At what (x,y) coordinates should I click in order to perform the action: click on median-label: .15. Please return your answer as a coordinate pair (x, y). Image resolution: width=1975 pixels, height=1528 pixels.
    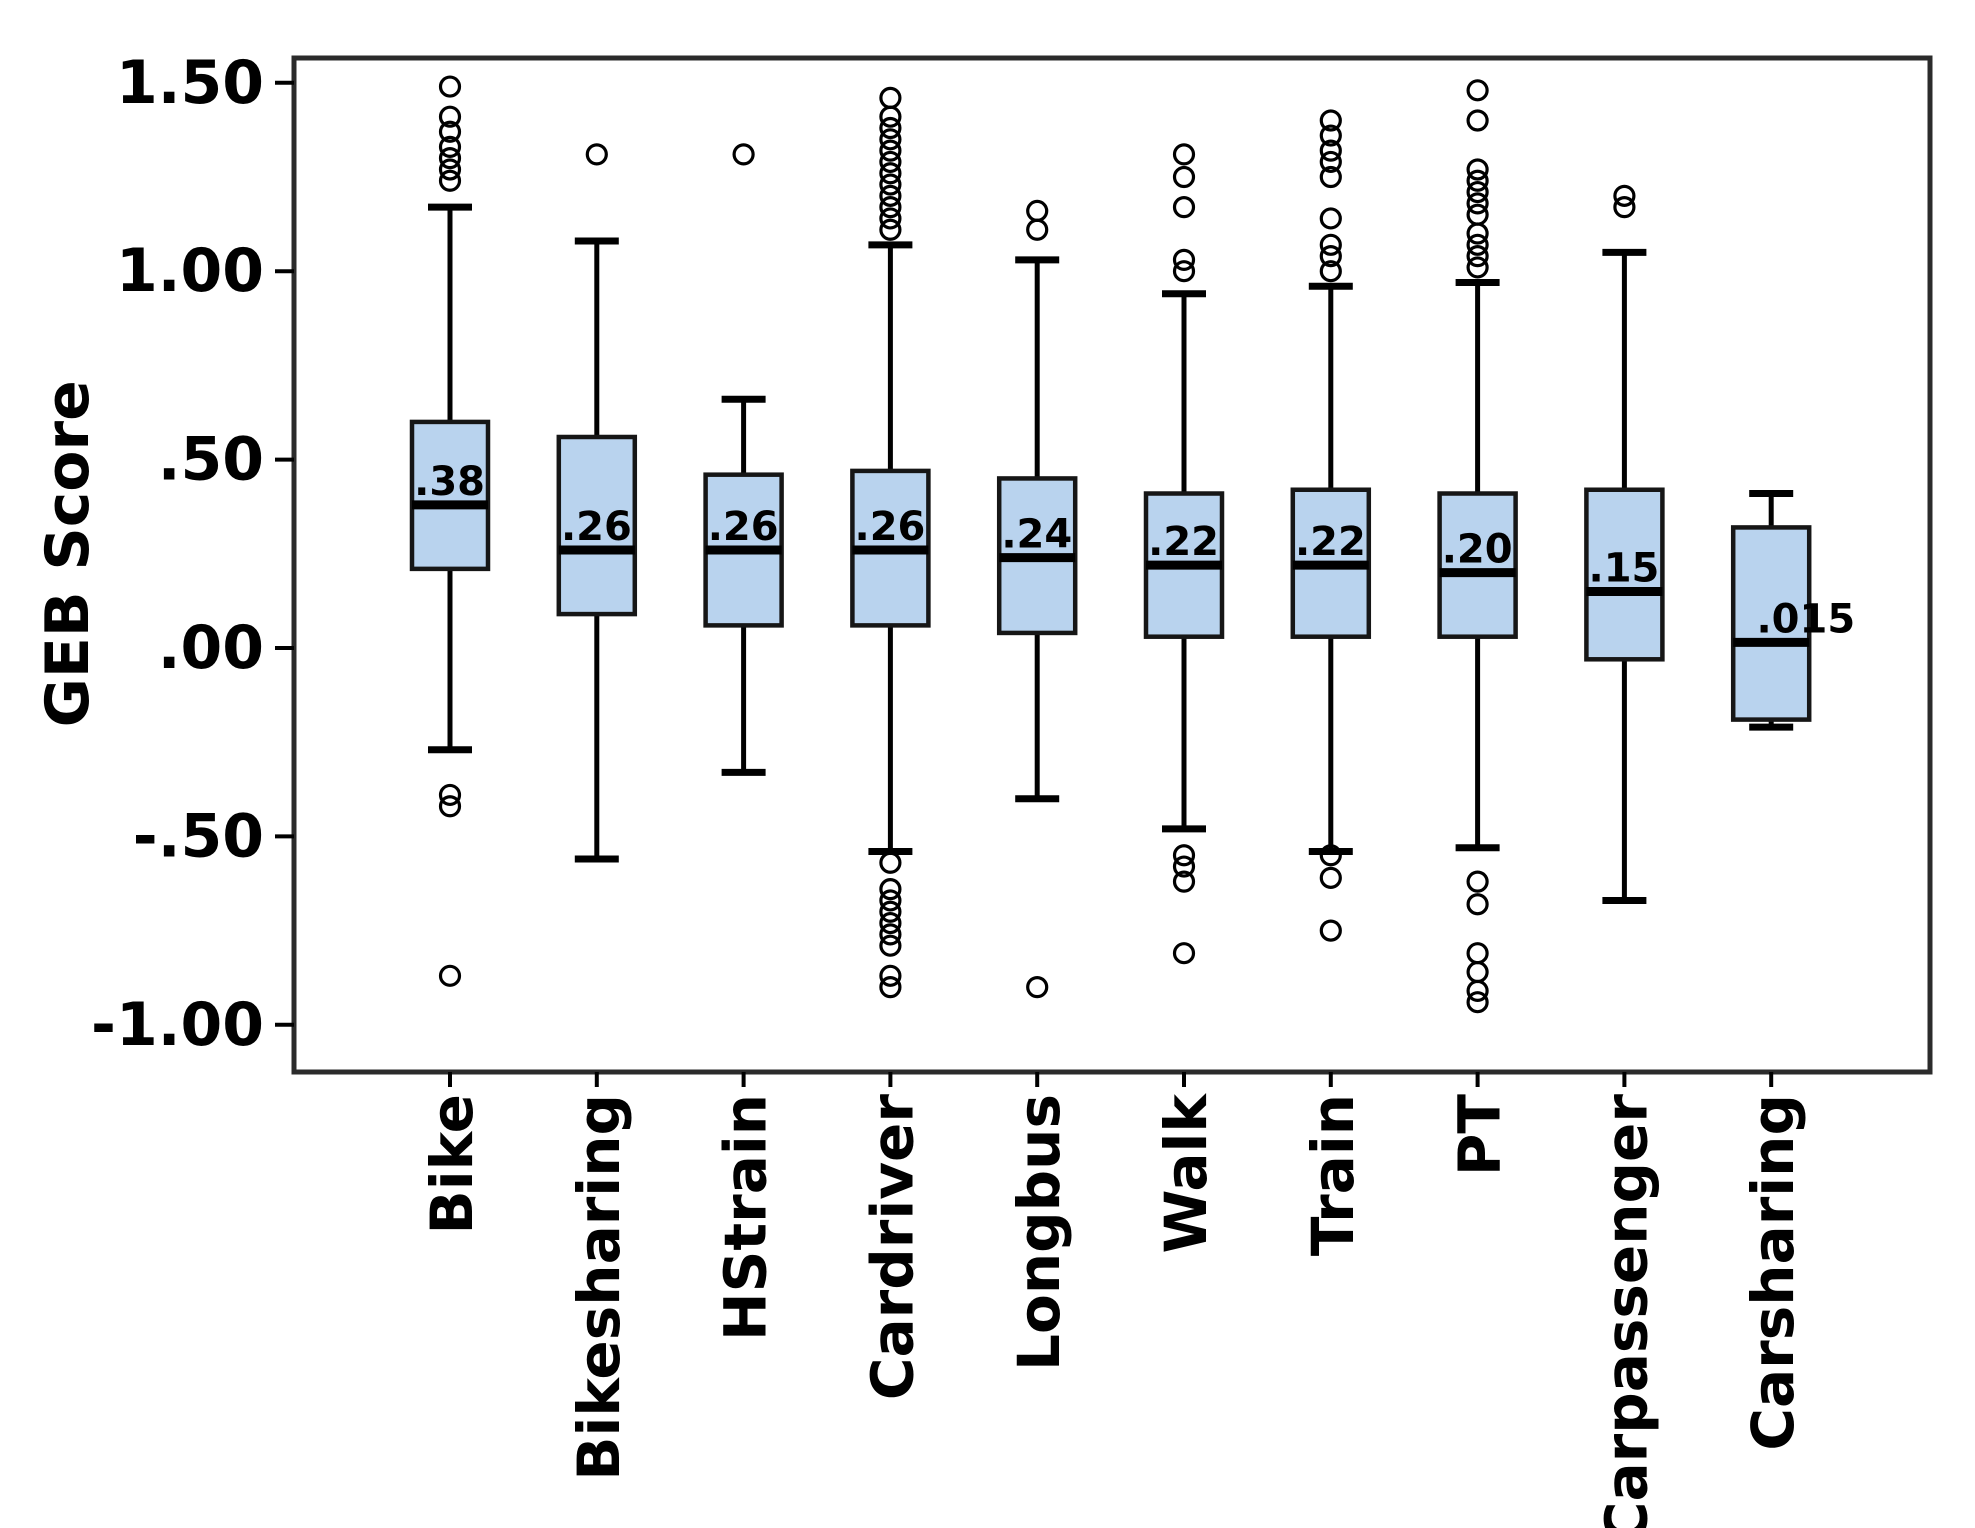
    Looking at the image, I should click on (1624, 568).